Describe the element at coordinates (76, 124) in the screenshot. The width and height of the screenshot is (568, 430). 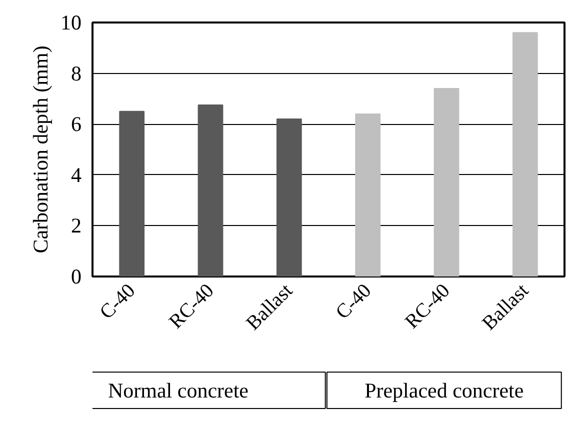
I see `y-tick-label: 6` at that location.